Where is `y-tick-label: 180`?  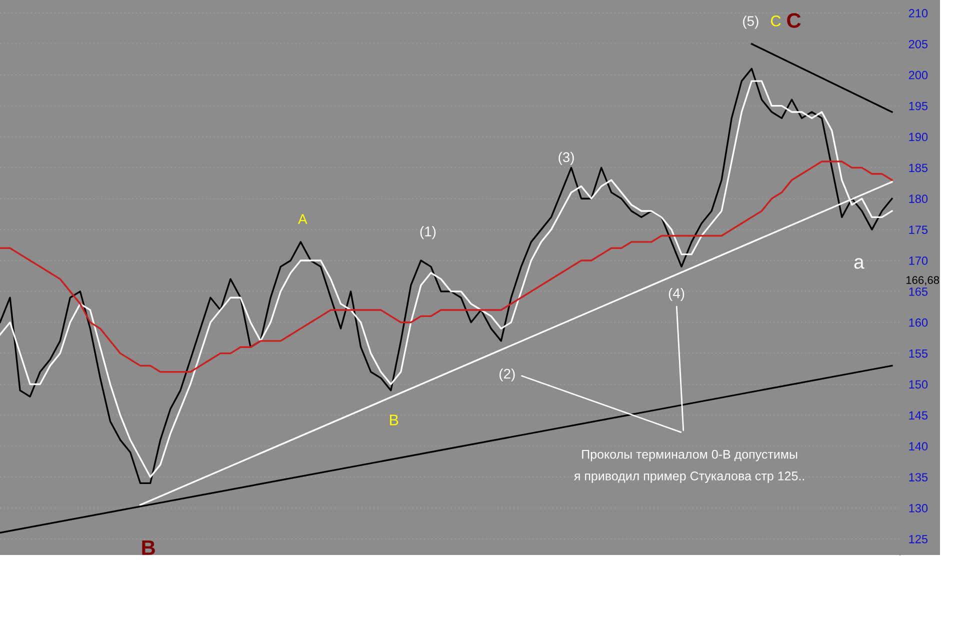 y-tick-label: 180 is located at coordinates (918, 199).